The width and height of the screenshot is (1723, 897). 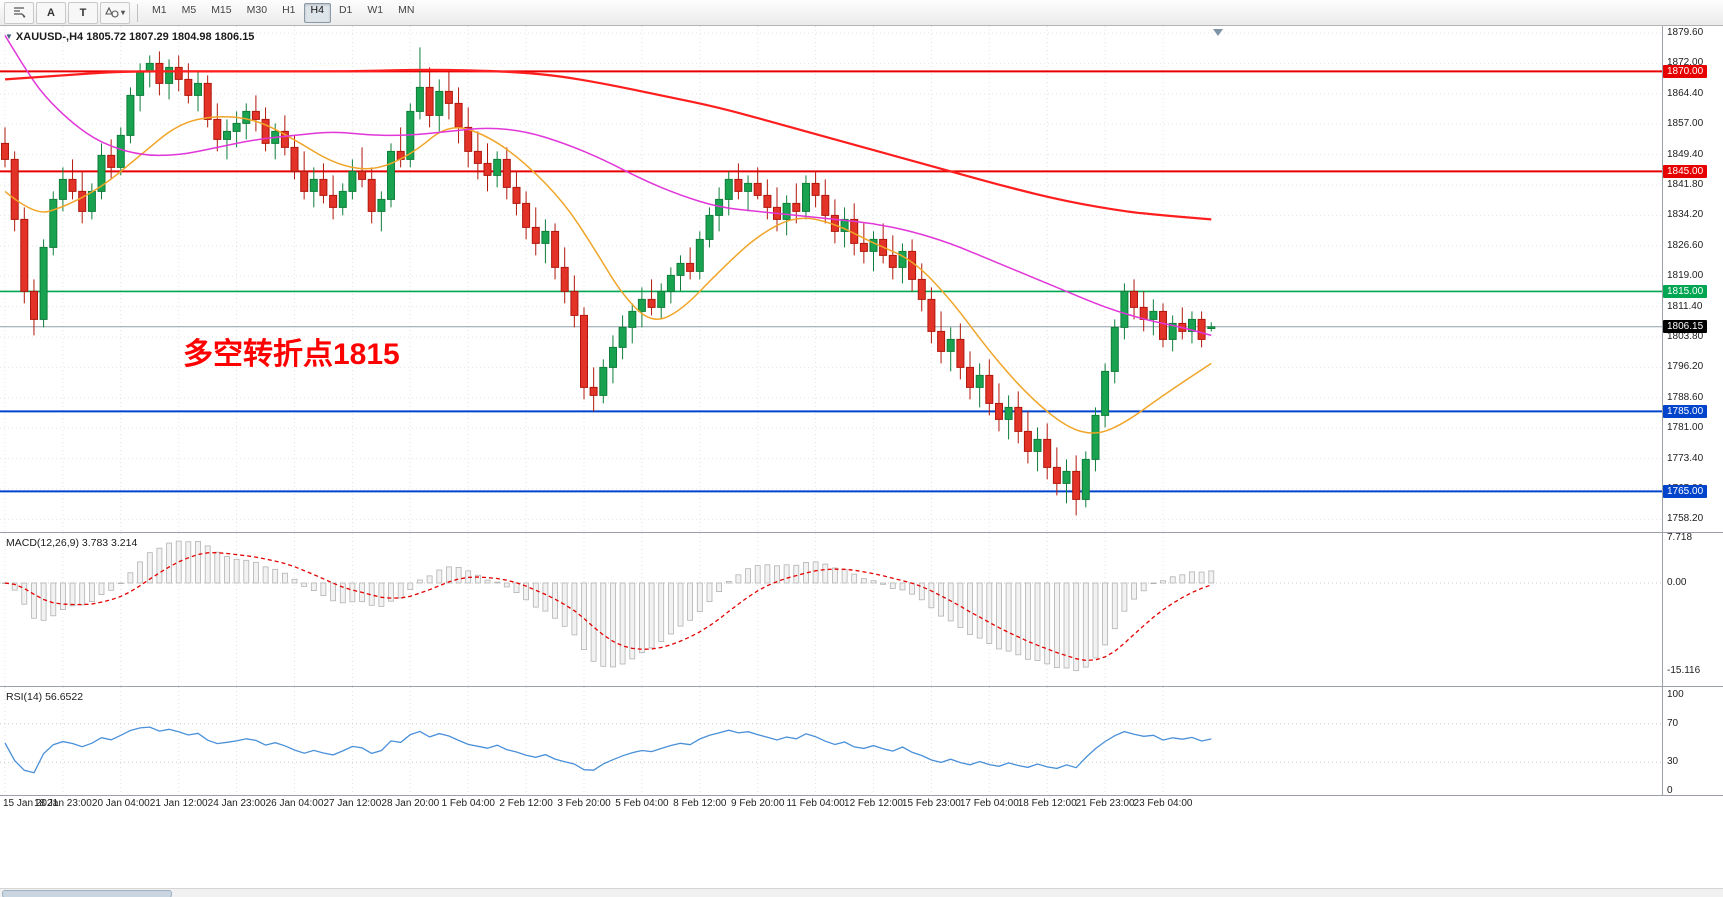 I want to click on price-tick: 1773.40, so click(x=1685, y=458).